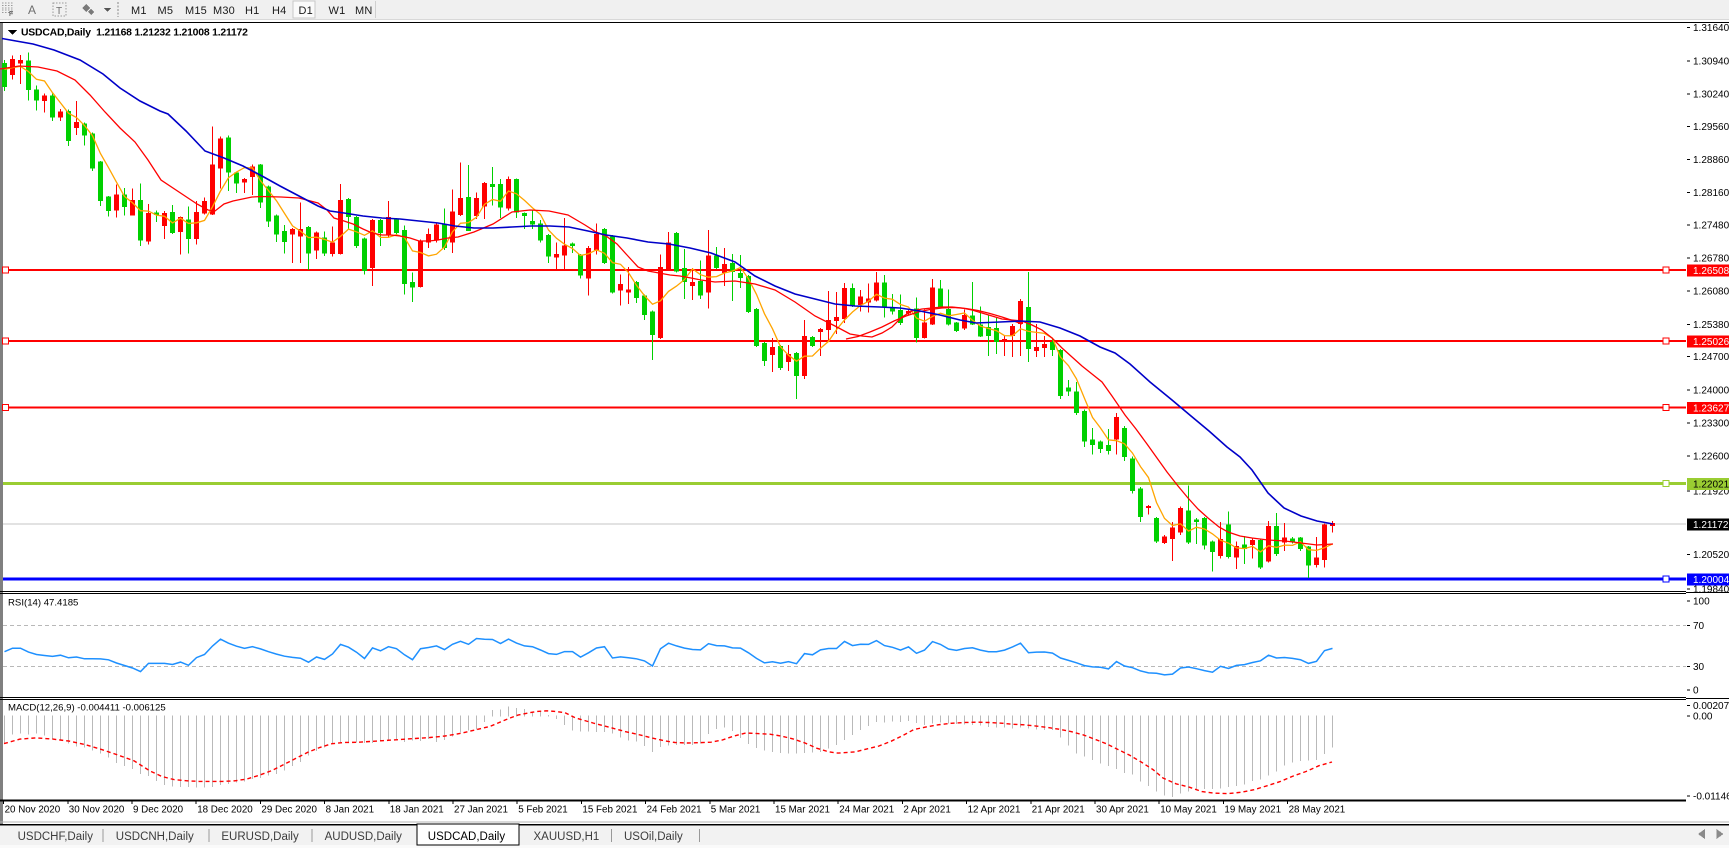 The image size is (1729, 848). I want to click on svg-text: USDCNH,Daily, so click(155, 837).